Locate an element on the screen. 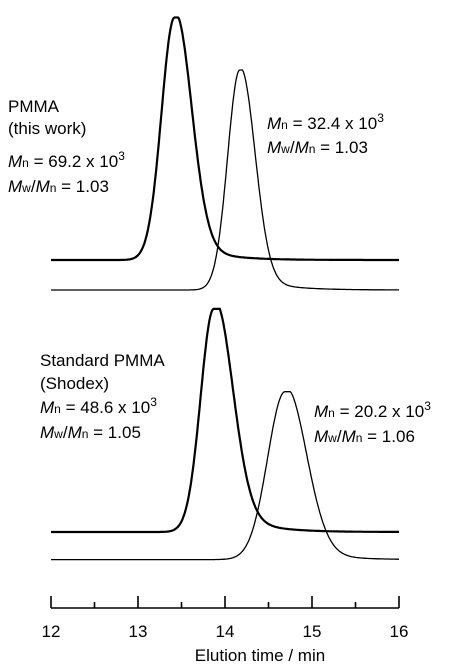 The height and width of the screenshot is (666, 456). mn-value: = 20.2 x 10 is located at coordinates (379, 411).